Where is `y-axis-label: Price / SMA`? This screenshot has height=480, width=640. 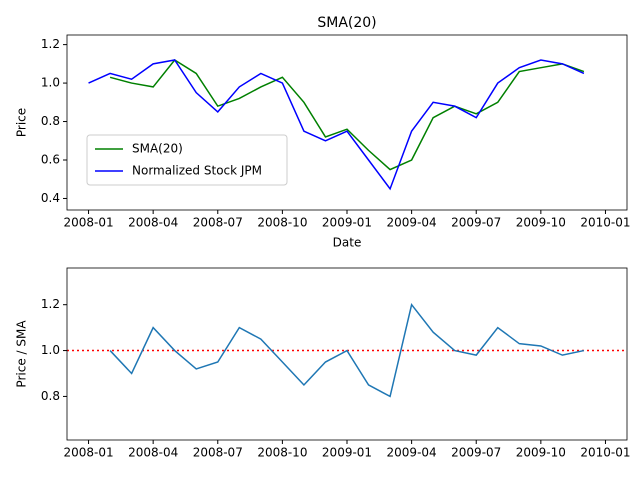
y-axis-label: Price / SMA is located at coordinates (22, 354).